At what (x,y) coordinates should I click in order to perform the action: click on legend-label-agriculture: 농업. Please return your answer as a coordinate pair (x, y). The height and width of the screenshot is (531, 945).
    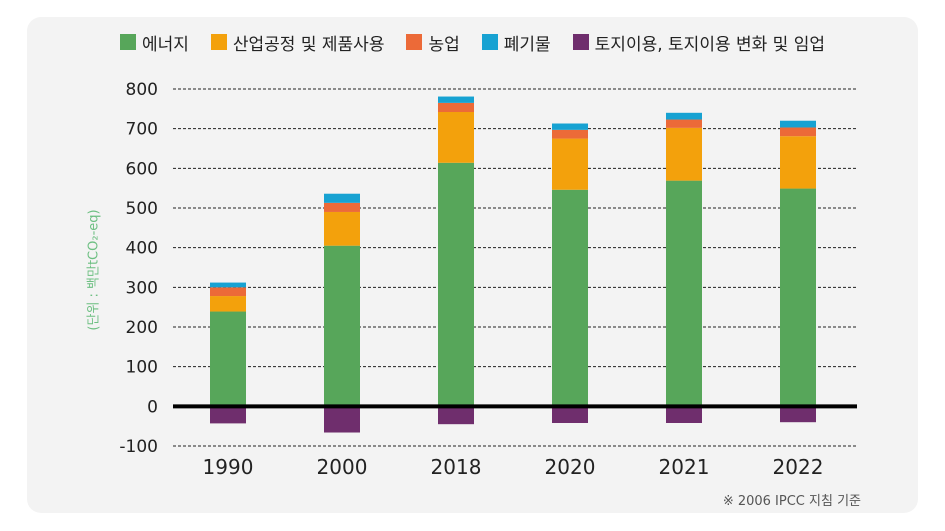
    Looking at the image, I should click on (444, 44).